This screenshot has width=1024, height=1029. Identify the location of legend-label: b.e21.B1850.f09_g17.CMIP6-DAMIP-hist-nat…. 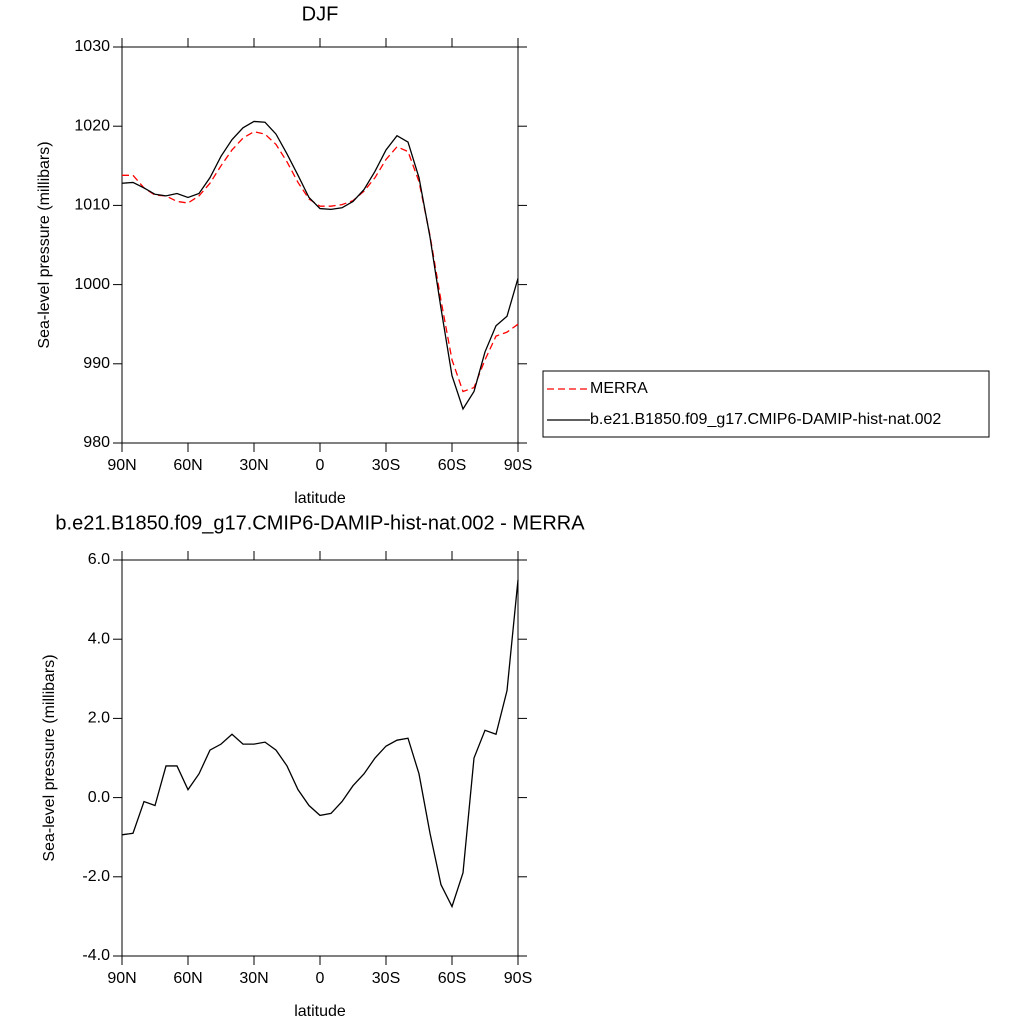
(765, 419).